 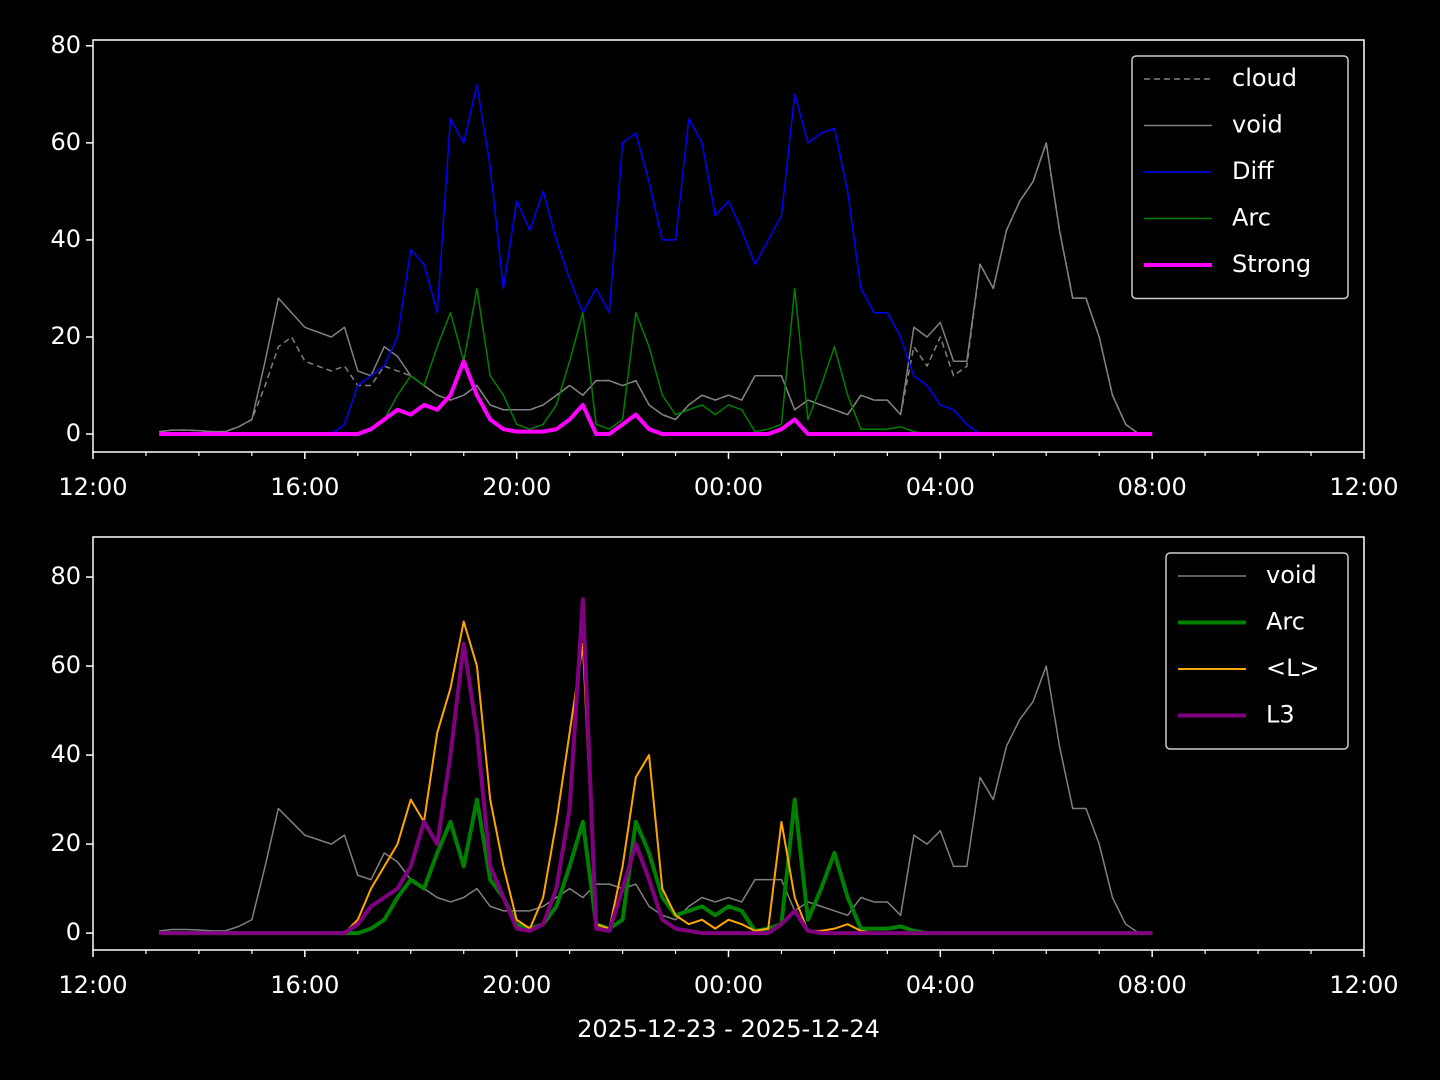 I want to click on legend-label: L3, so click(x=1280, y=715).